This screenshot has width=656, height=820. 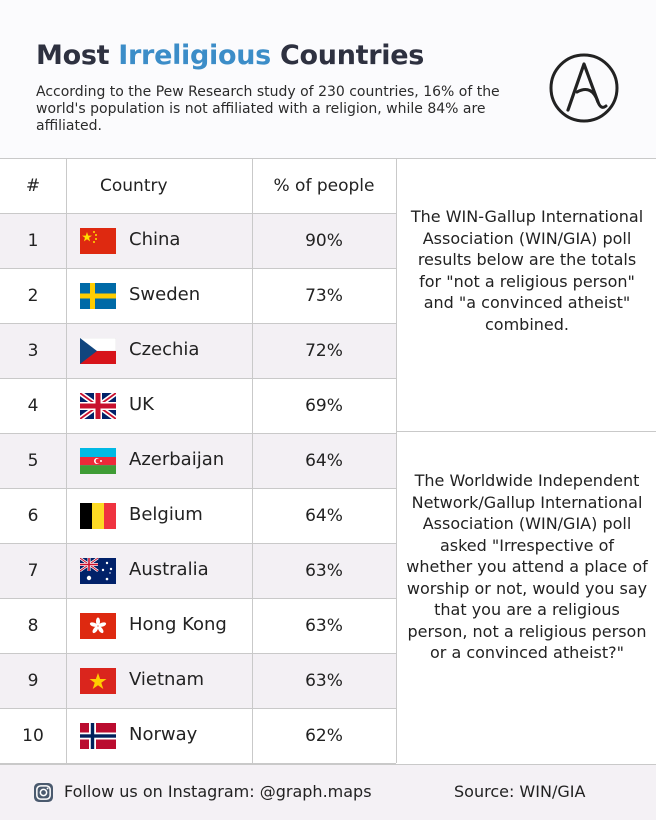 I want to click on header-rank: #, so click(x=33, y=185).